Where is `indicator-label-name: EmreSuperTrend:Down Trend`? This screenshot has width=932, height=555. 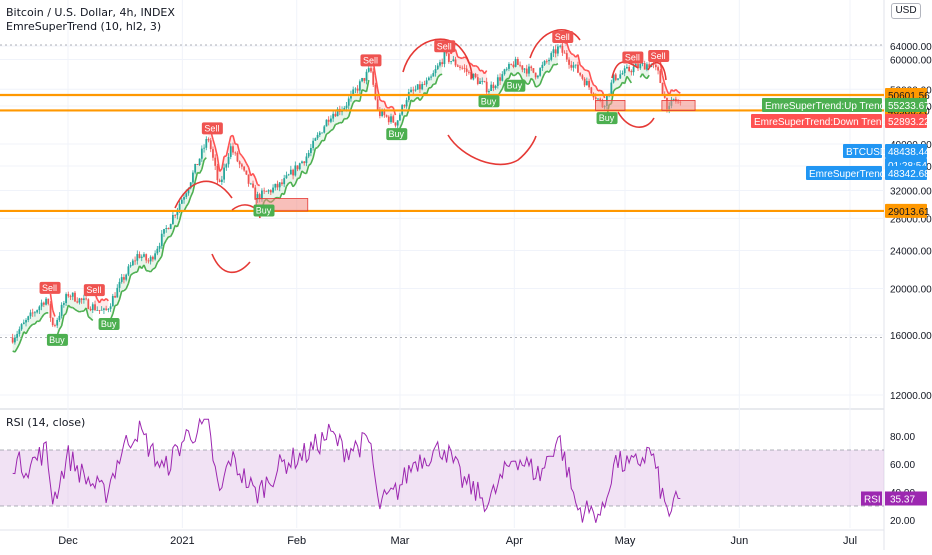 indicator-label-name: EmreSuperTrend:Down Trend is located at coordinates (820, 122).